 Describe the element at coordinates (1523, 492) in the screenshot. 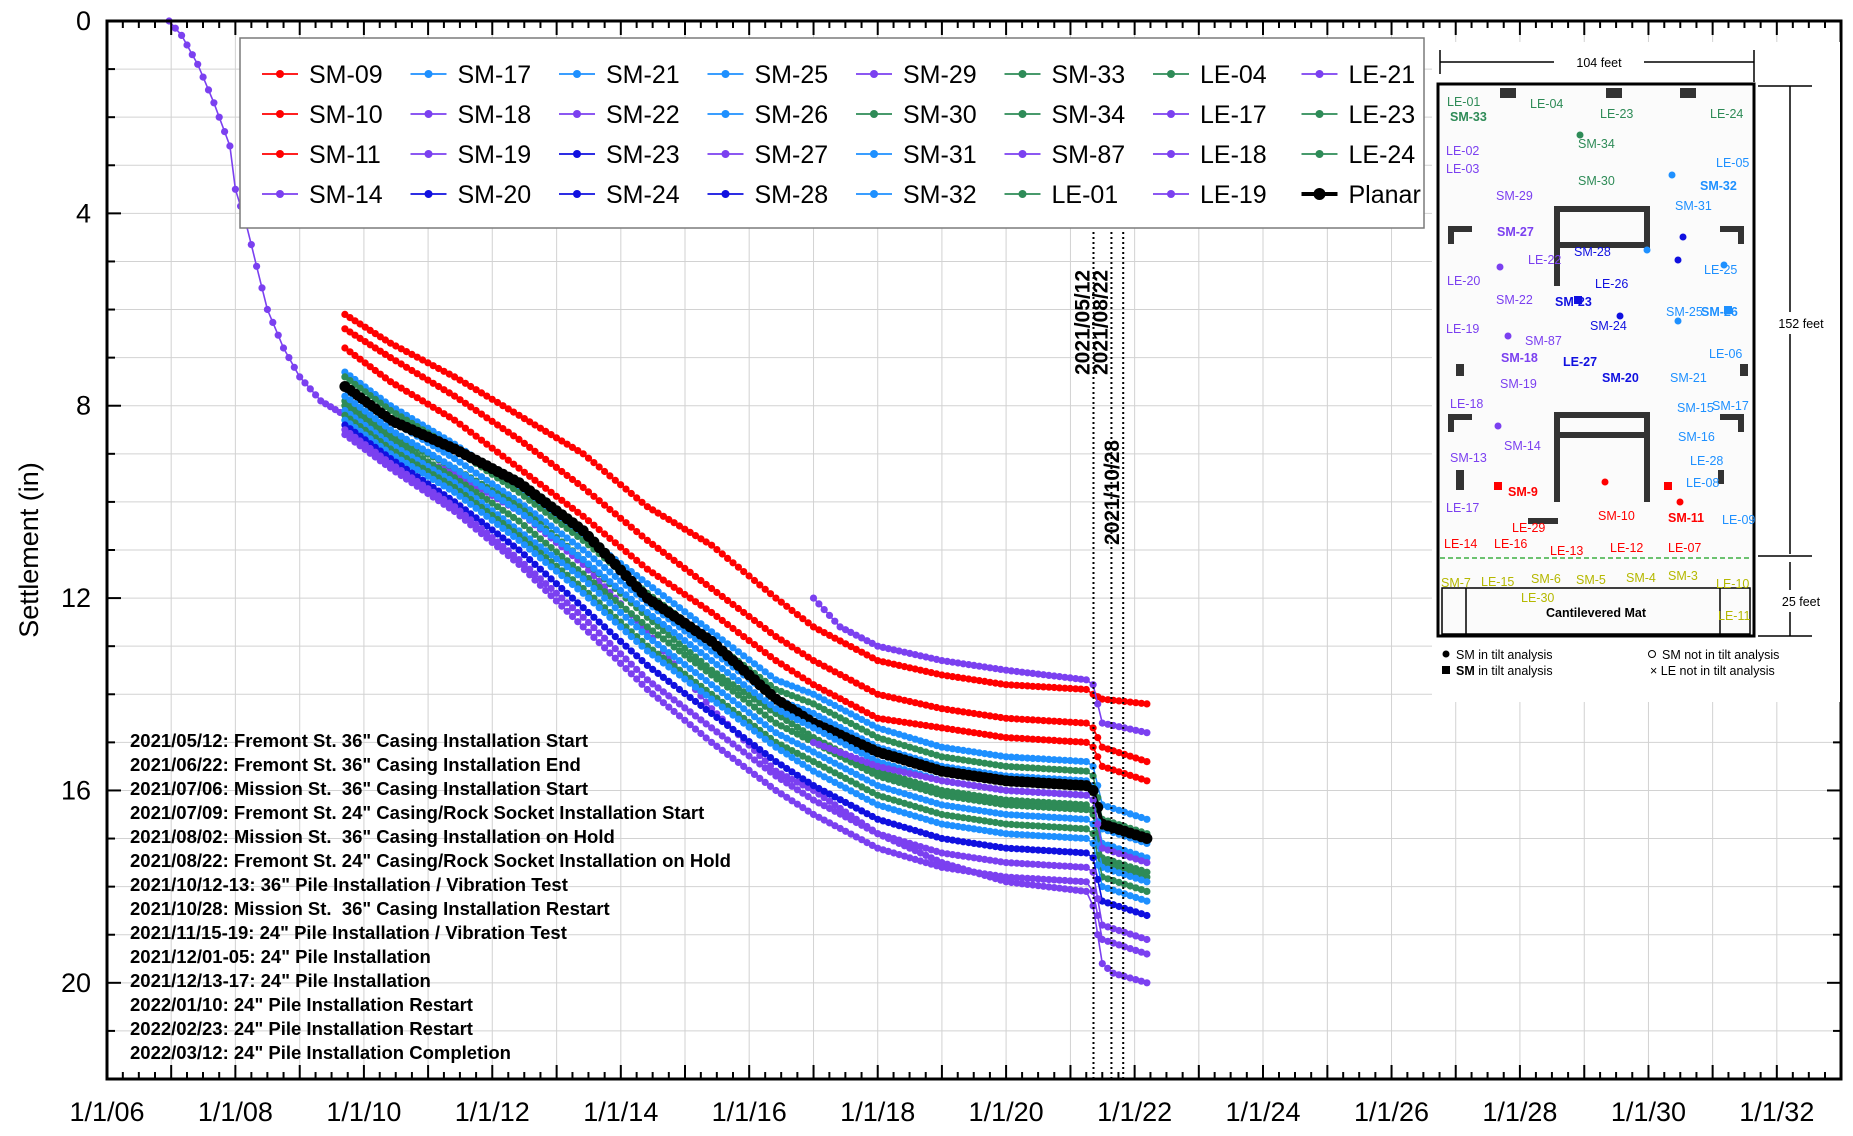

I see `map-sensor-label: SM-9` at that location.